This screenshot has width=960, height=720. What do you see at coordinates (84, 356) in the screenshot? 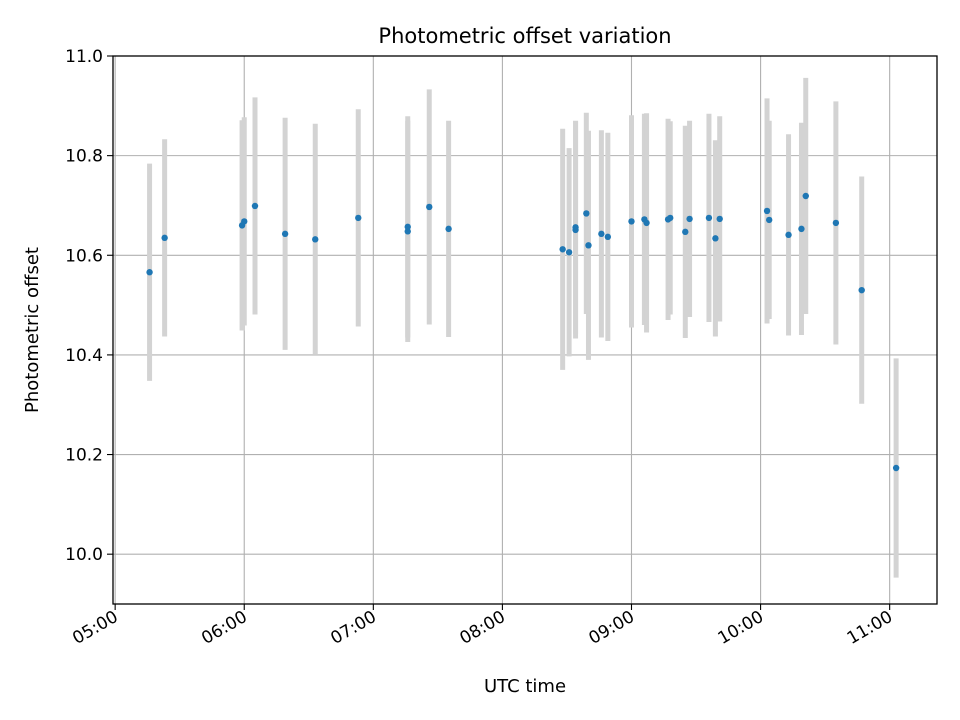
I see `y-tick-label: 10.4` at bounding box center [84, 356].